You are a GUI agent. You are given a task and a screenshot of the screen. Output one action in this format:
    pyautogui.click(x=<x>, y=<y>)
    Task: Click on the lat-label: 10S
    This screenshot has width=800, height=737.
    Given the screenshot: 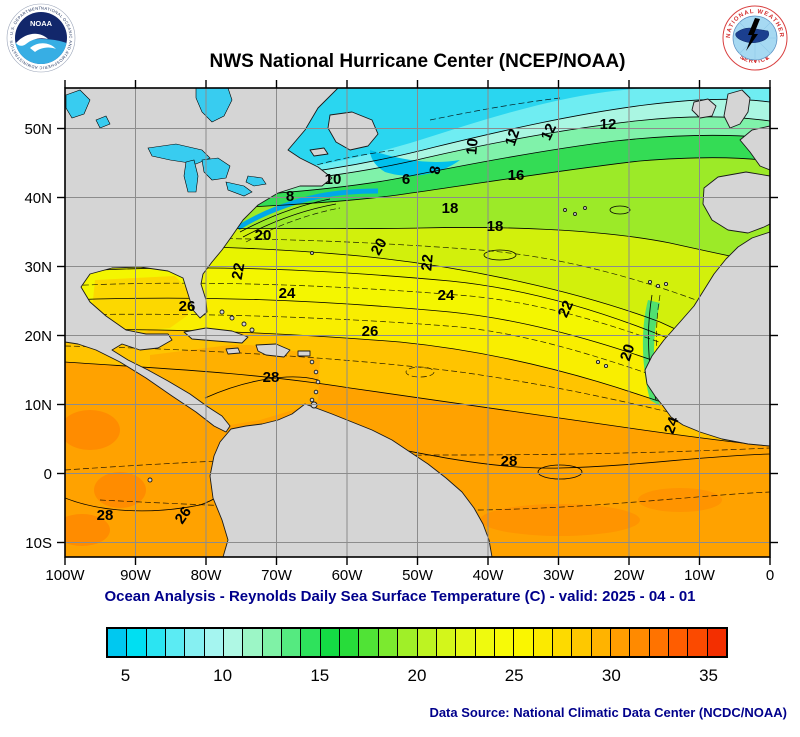 What is the action you would take?
    pyautogui.click(x=38, y=543)
    